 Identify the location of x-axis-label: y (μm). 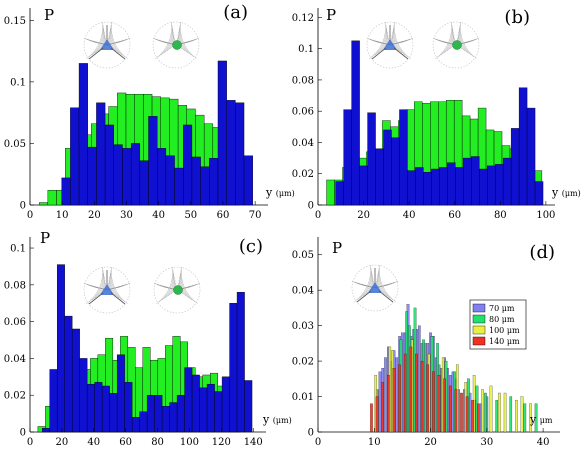
(277, 419).